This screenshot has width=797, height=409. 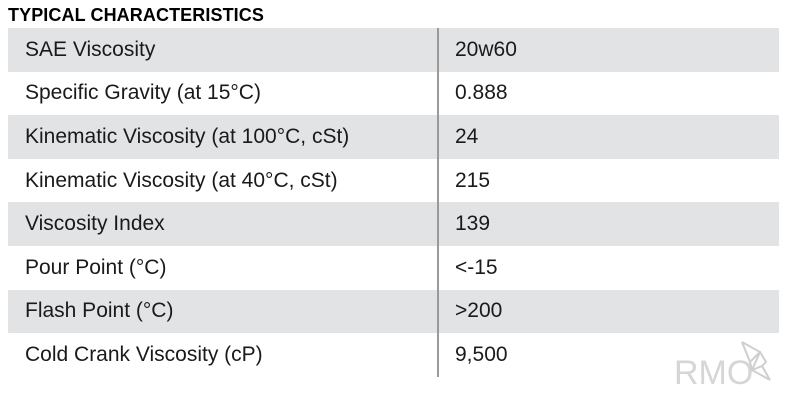 I want to click on table-row: Cold Crank Viscosity (cP) 9,500, so click(x=393, y=355).